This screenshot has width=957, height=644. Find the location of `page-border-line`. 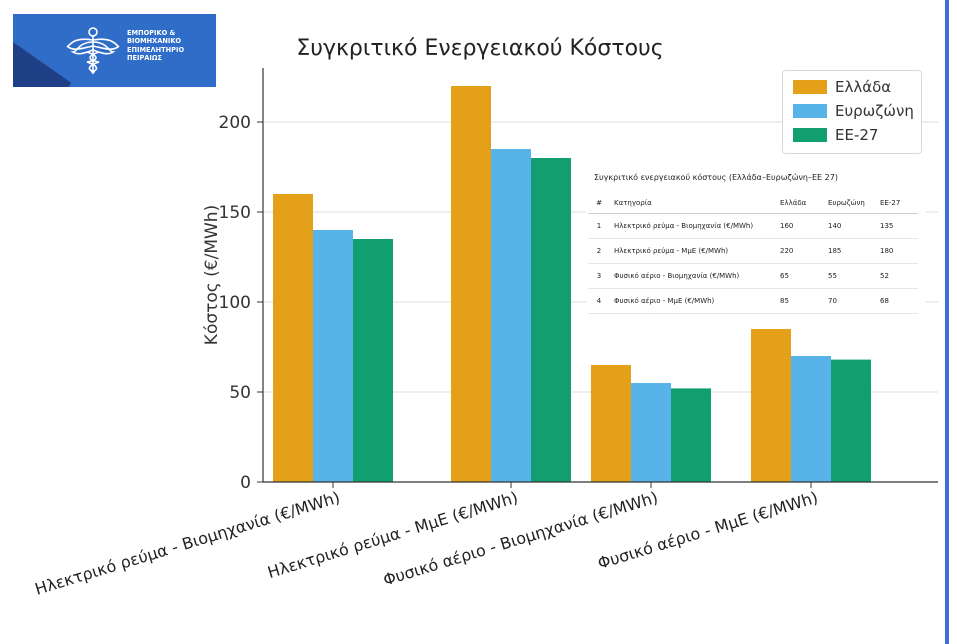

page-border-line is located at coordinates (947, 322).